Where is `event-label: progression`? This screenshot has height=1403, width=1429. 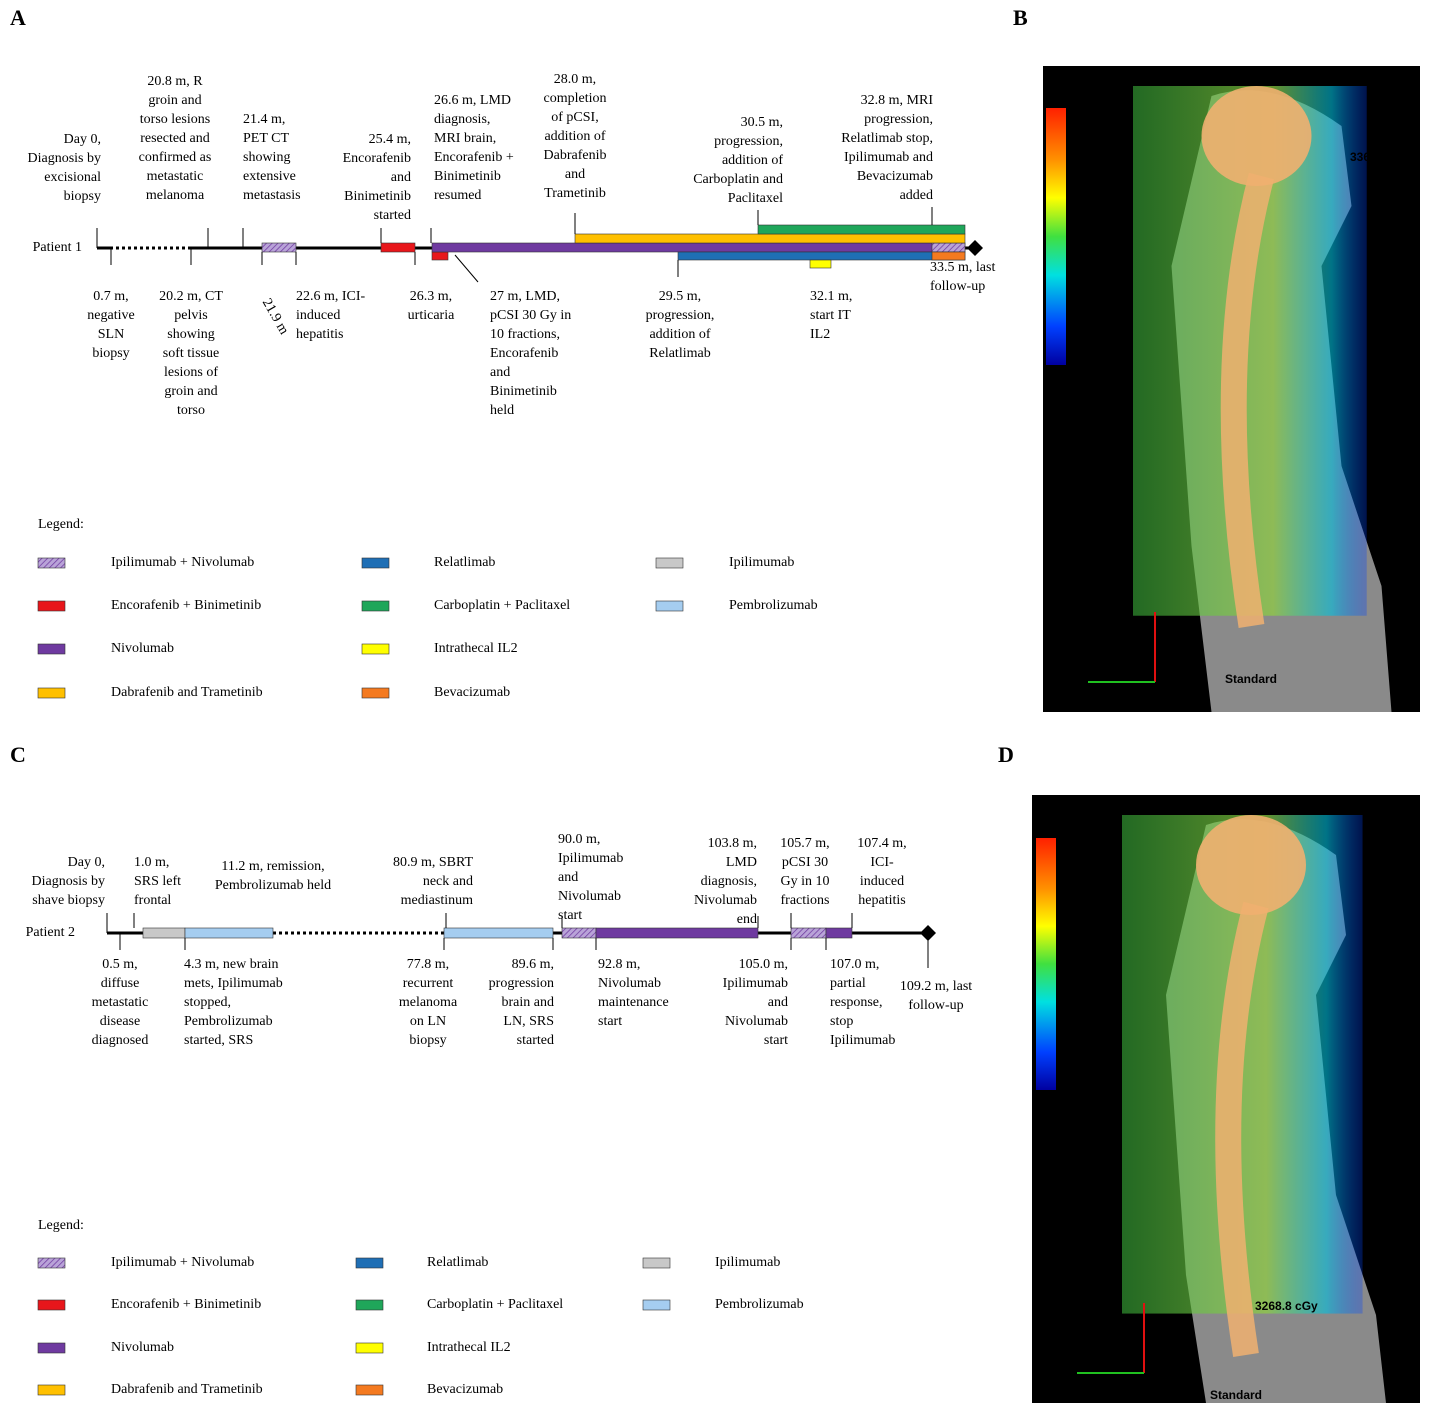
event-label: progression is located at coordinates (521, 983).